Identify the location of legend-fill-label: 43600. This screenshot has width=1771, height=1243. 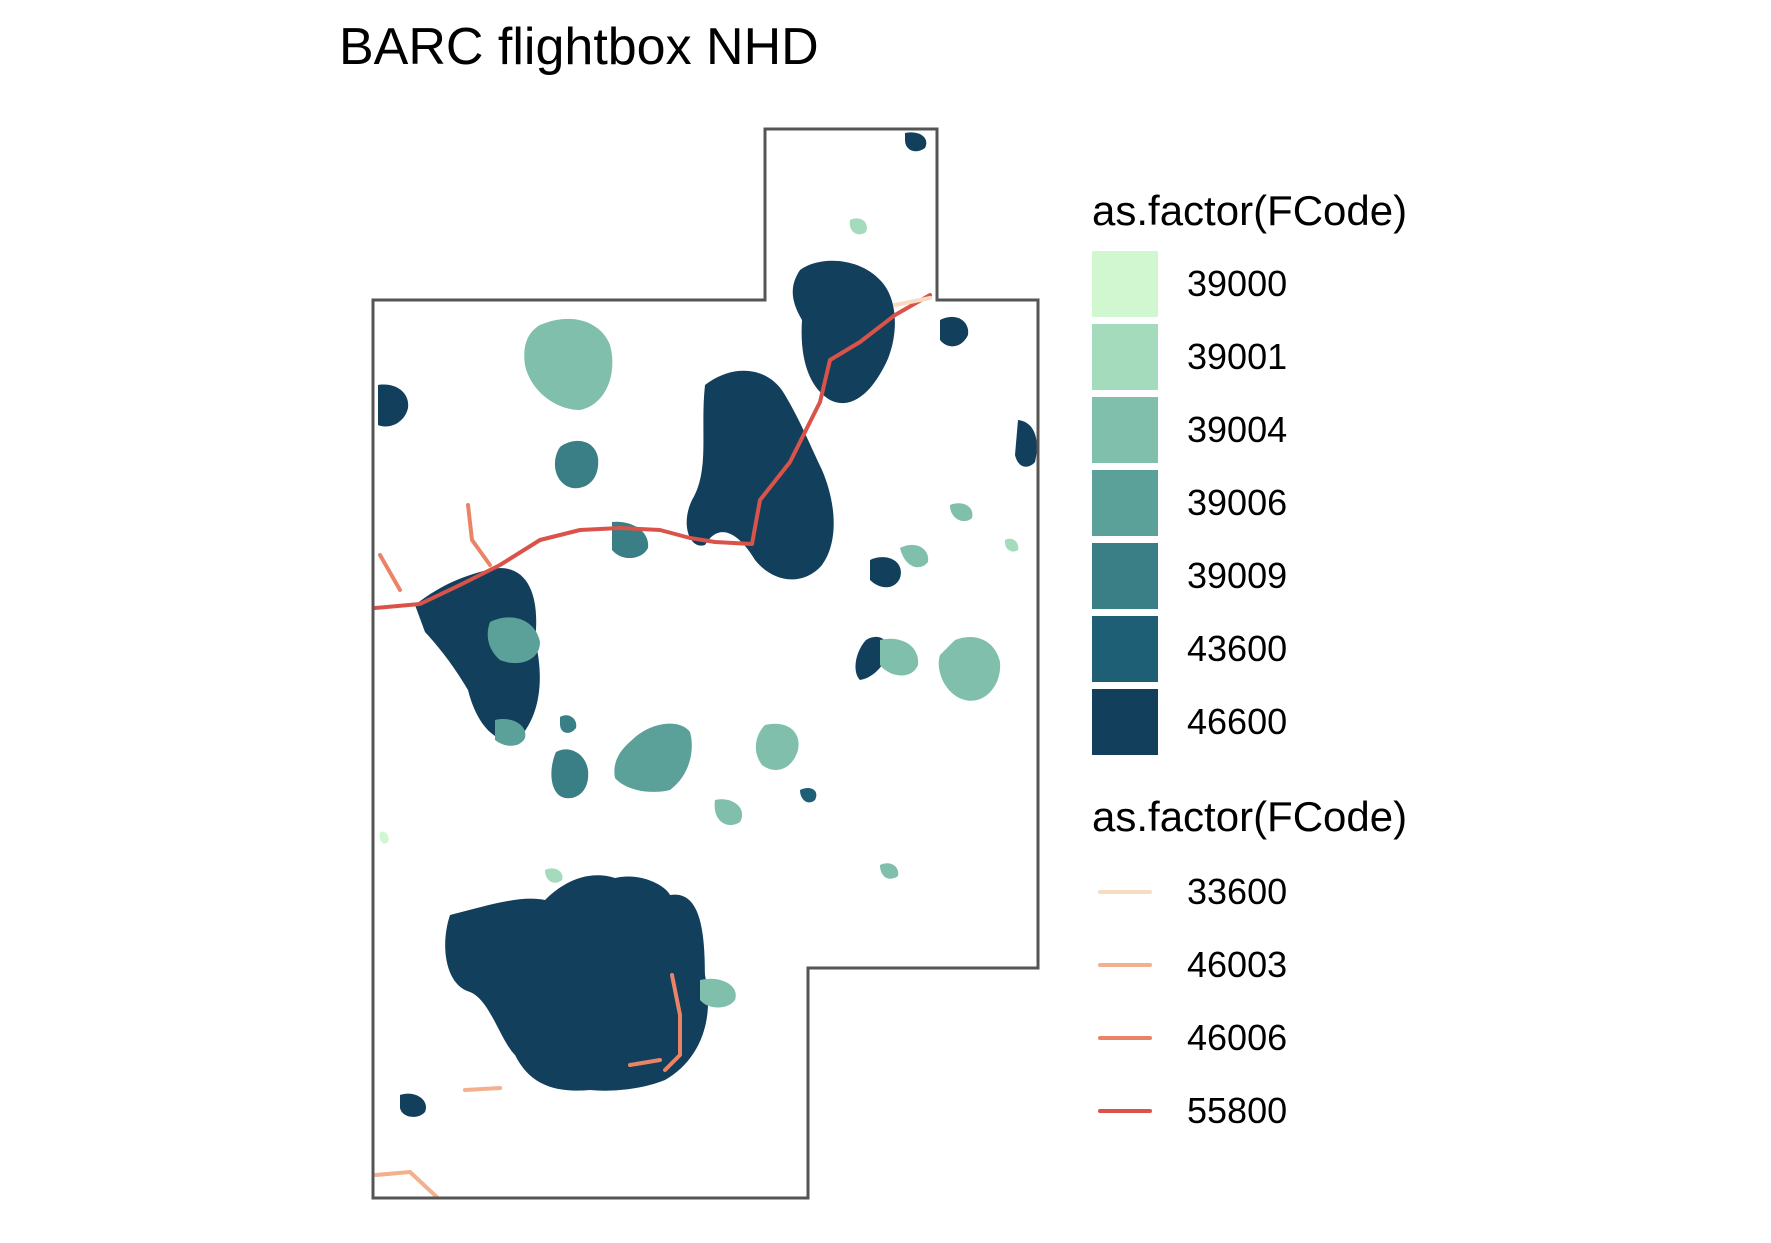
(1237, 648).